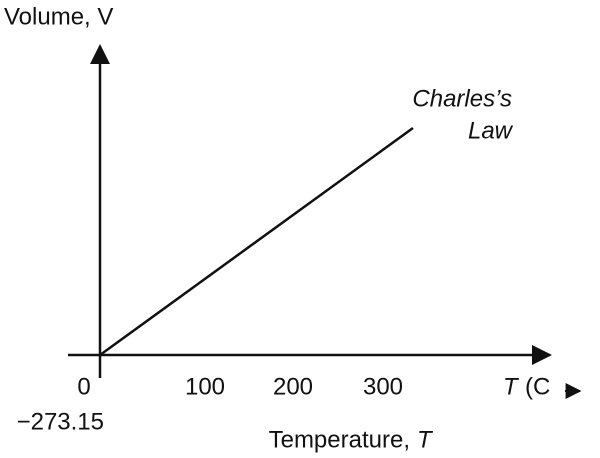  I want to click on x-tick-label: 300, so click(383, 386).